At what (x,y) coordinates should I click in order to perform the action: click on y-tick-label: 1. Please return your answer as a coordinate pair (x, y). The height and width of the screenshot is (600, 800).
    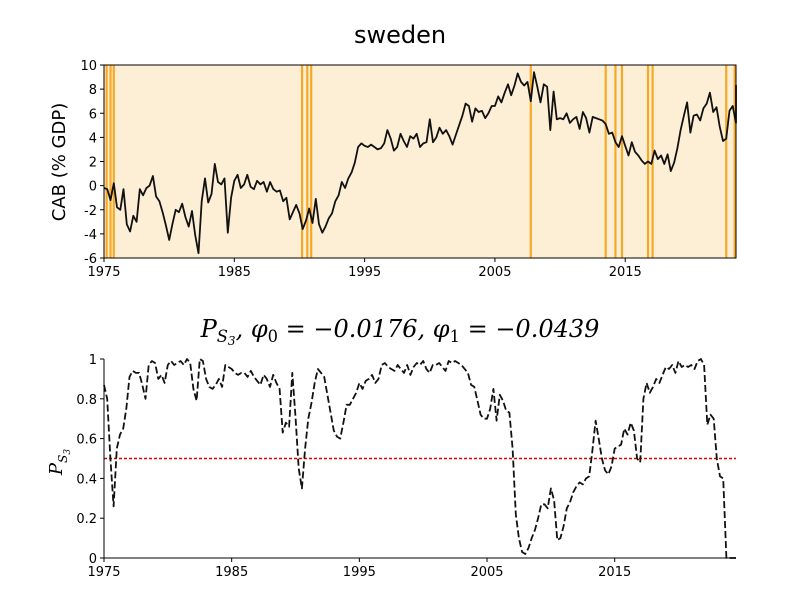
    Looking at the image, I should click on (93, 360).